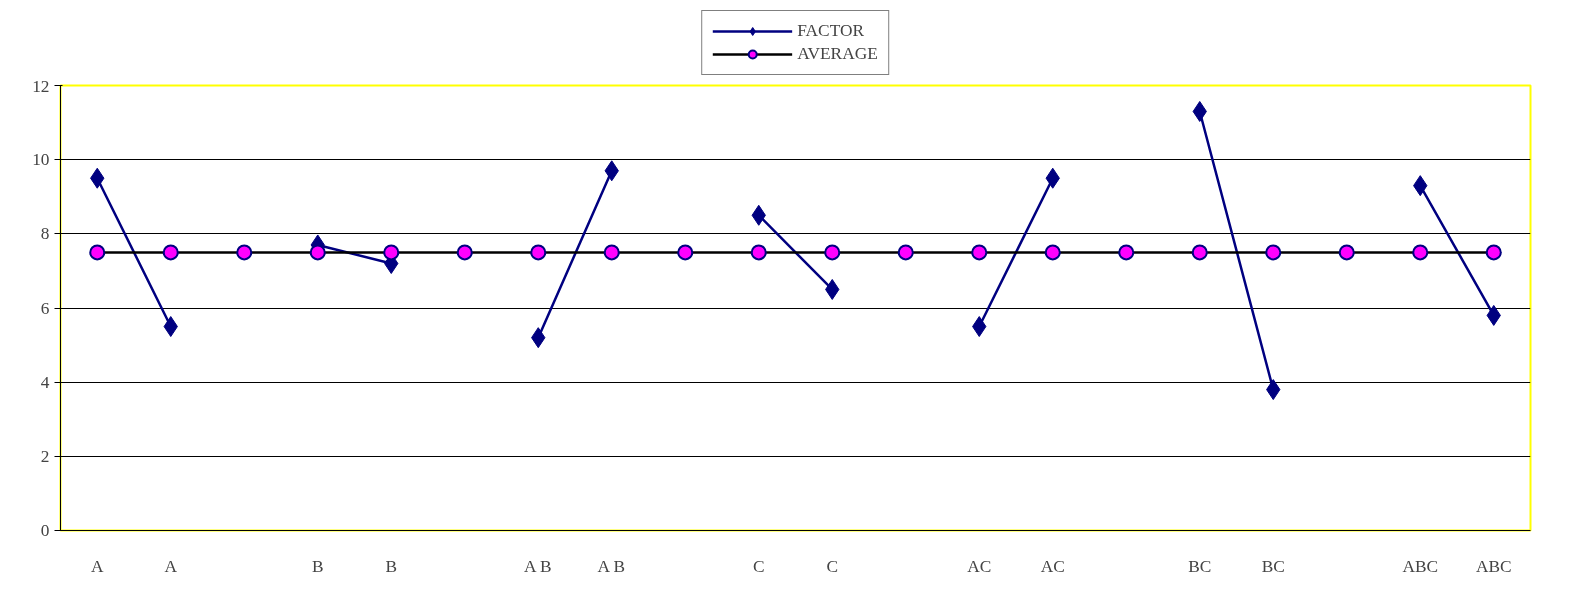 Image resolution: width=1569 pixels, height=595 pixels. What do you see at coordinates (41, 160) in the screenshot?
I see `y-tick-label: 10` at bounding box center [41, 160].